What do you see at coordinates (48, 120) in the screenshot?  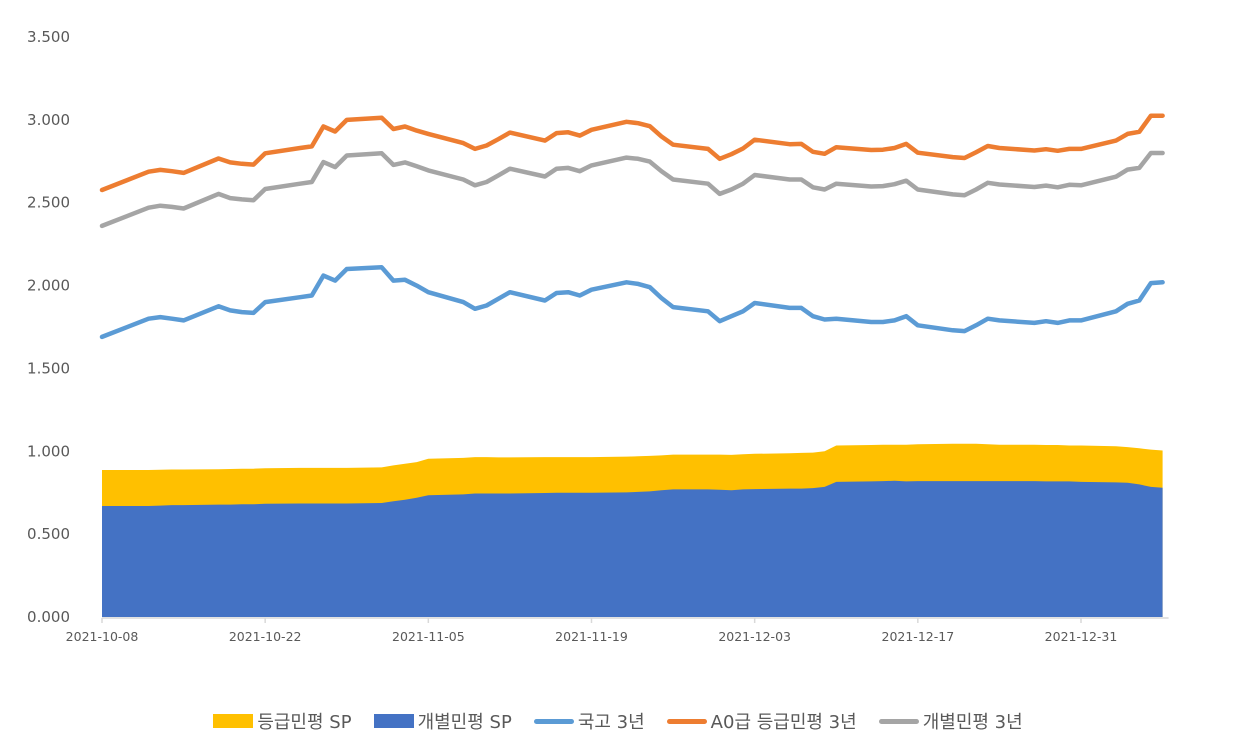 I see `y-tick-label: 3.000` at bounding box center [48, 120].